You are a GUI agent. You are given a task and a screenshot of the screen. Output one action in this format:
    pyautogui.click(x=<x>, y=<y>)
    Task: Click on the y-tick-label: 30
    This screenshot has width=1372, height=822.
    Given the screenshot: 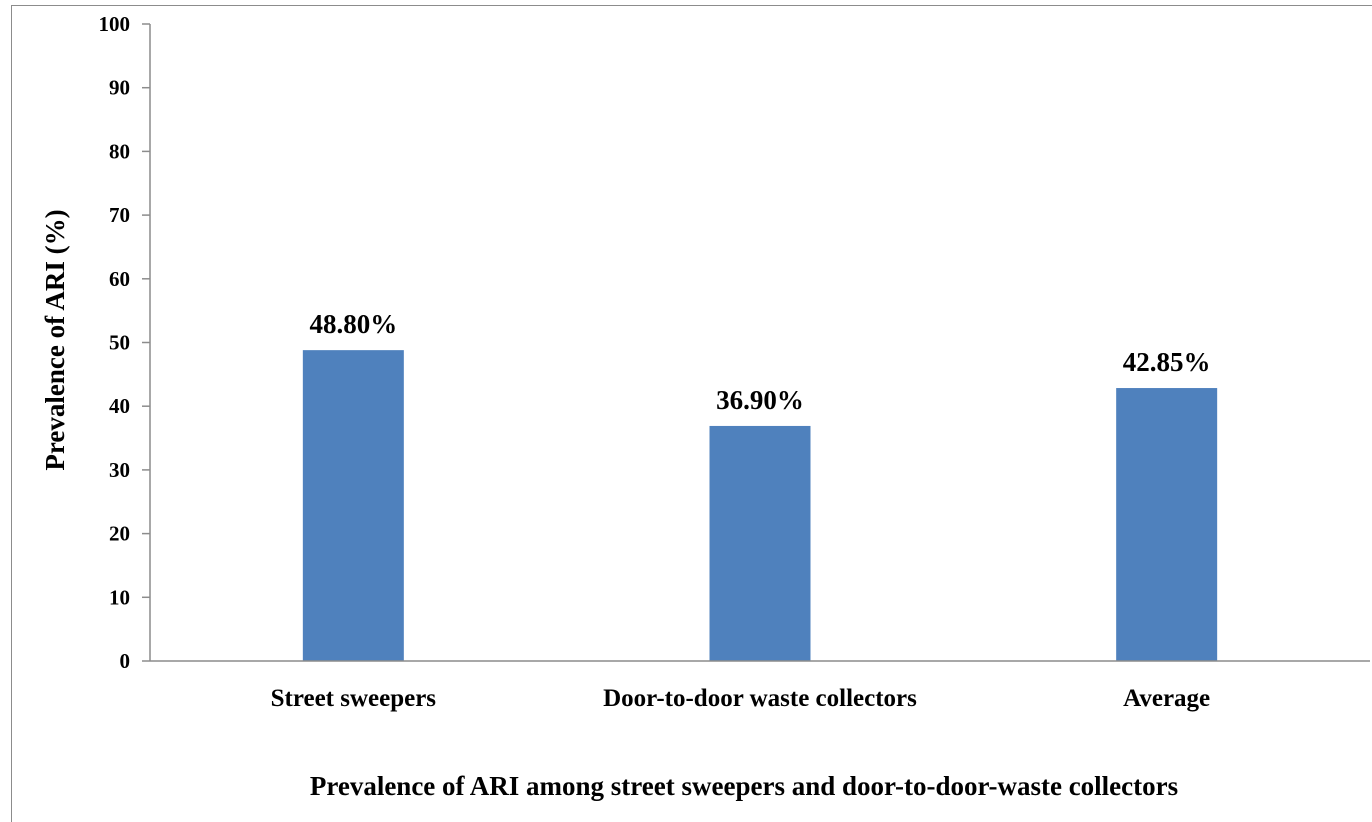 What is the action you would take?
    pyautogui.click(x=119, y=470)
    